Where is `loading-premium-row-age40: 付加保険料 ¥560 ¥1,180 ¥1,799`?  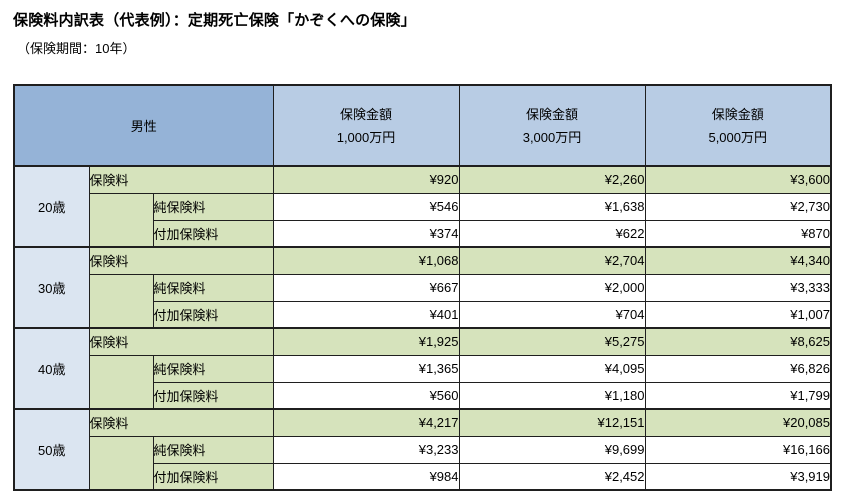
loading-premium-row-age40: 付加保険料 ¥560 ¥1,180 ¥1,799 is located at coordinates (423, 395).